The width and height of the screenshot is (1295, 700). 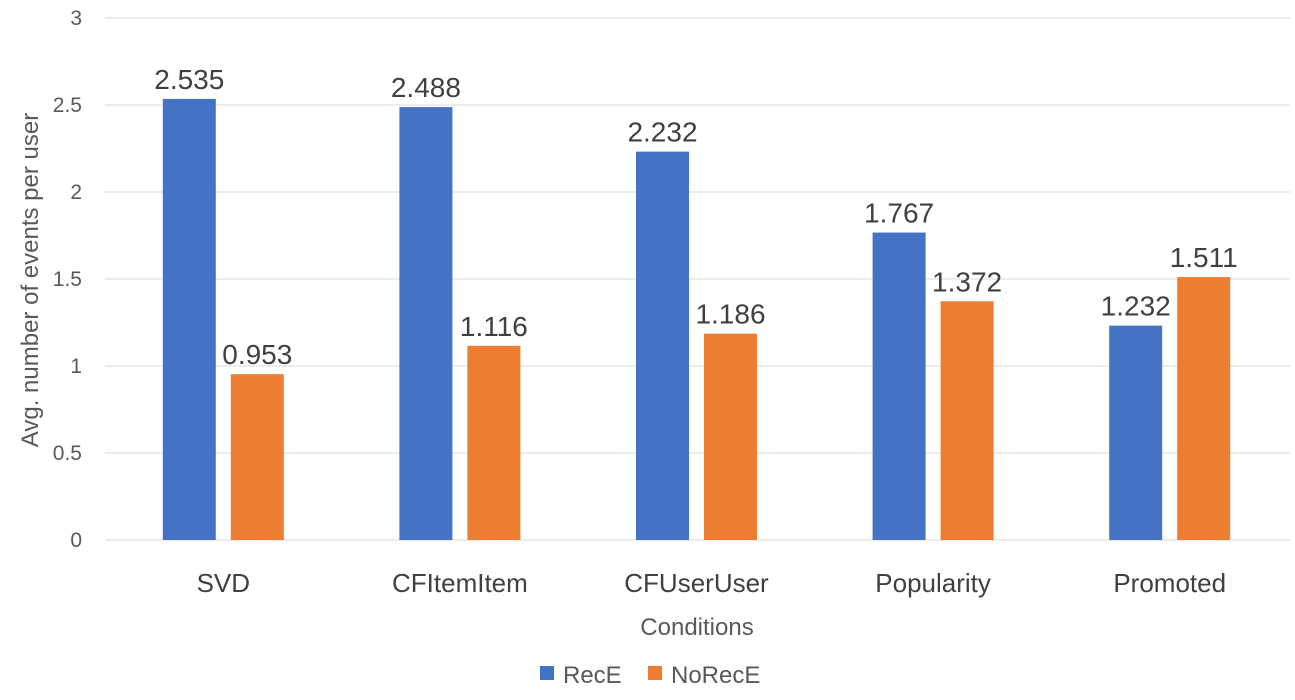 I want to click on legend: RecE NoRecE, so click(x=650, y=675).